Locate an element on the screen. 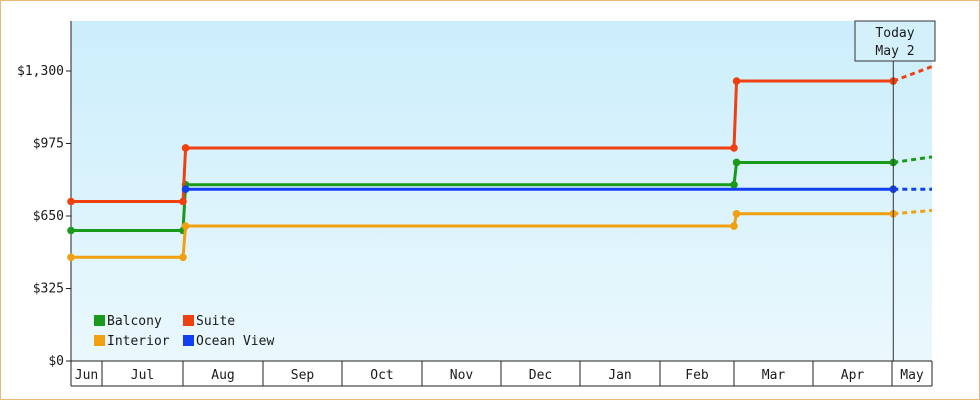 Image resolution: width=980 pixels, height=401 pixels. y-tick-label: $0 is located at coordinates (56, 361).